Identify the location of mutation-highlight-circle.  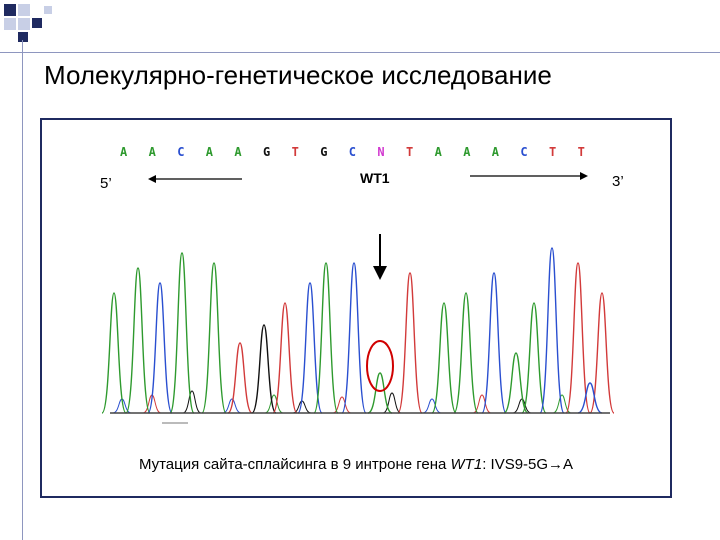
(380, 366).